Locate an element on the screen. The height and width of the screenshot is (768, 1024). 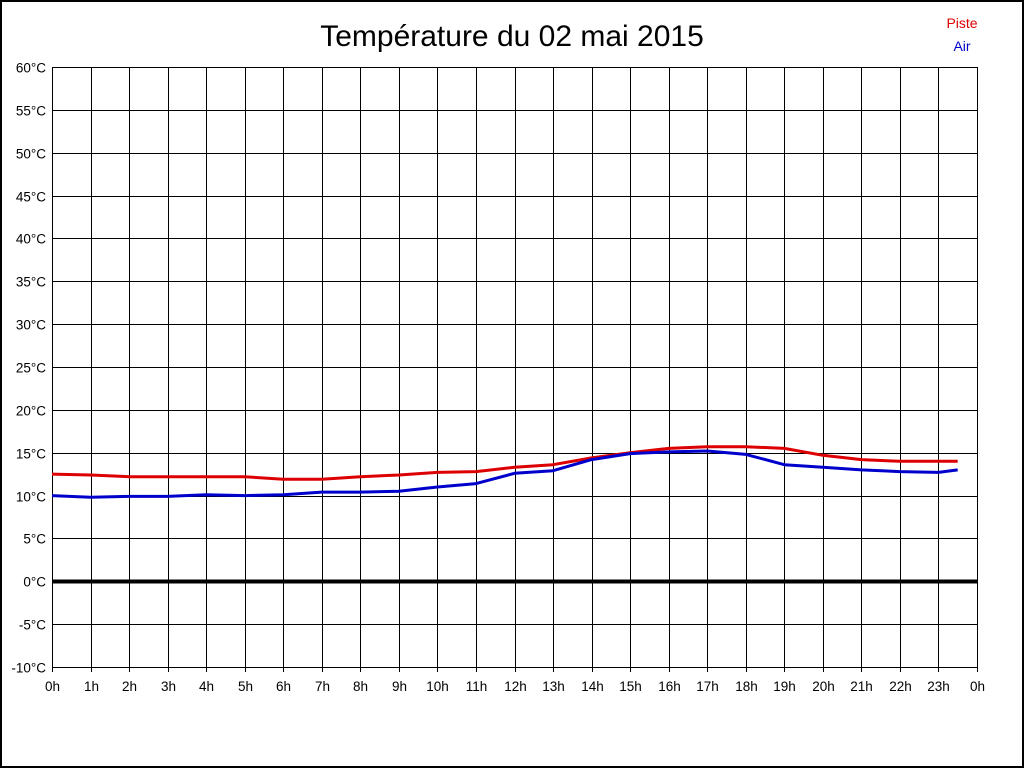
x-tick-label: 12h is located at coordinates (515, 686).